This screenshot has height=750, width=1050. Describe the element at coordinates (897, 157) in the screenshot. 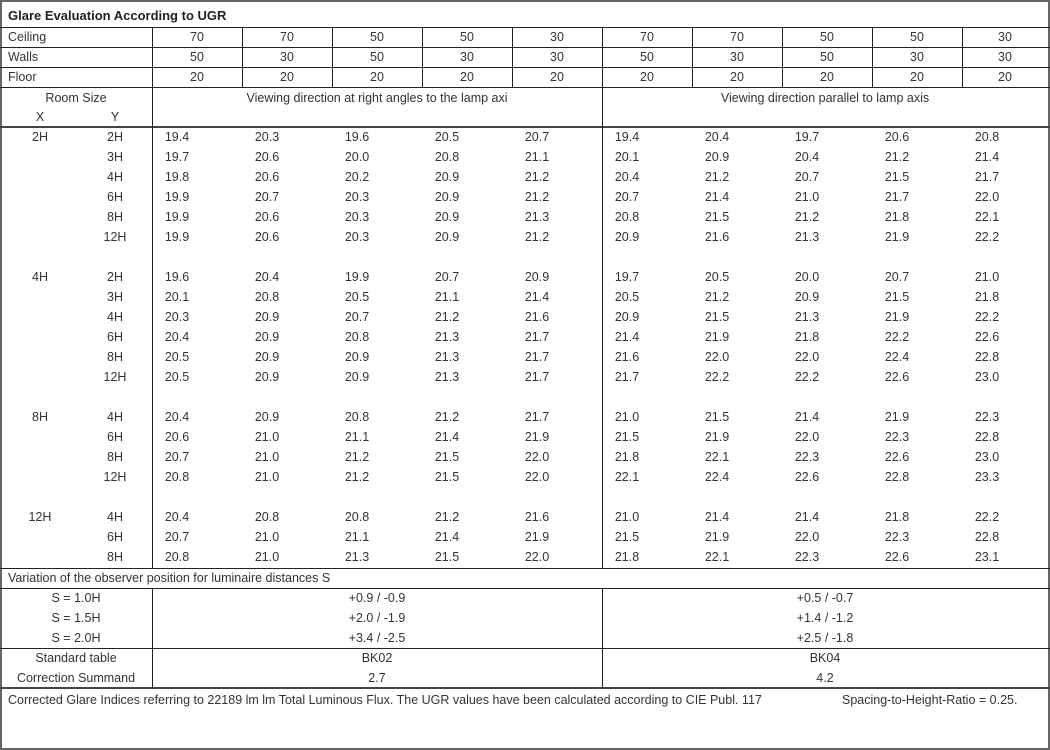

I see `ugr-value-parallel: 21.2` at that location.